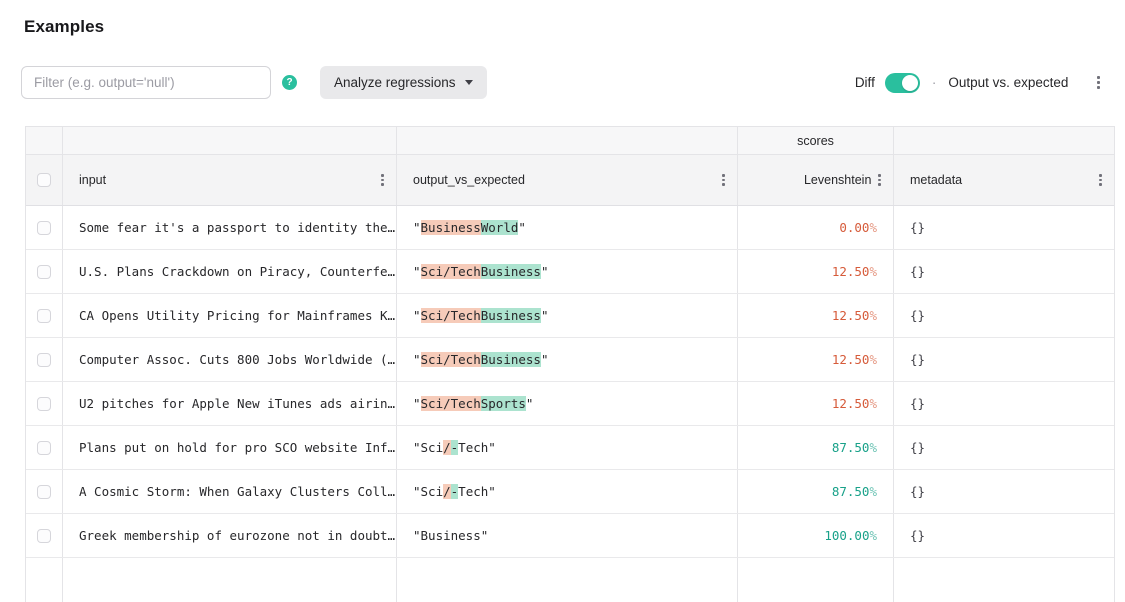  Describe the element at coordinates (1004, 140) in the screenshot. I see `group-cell-metadata` at that location.